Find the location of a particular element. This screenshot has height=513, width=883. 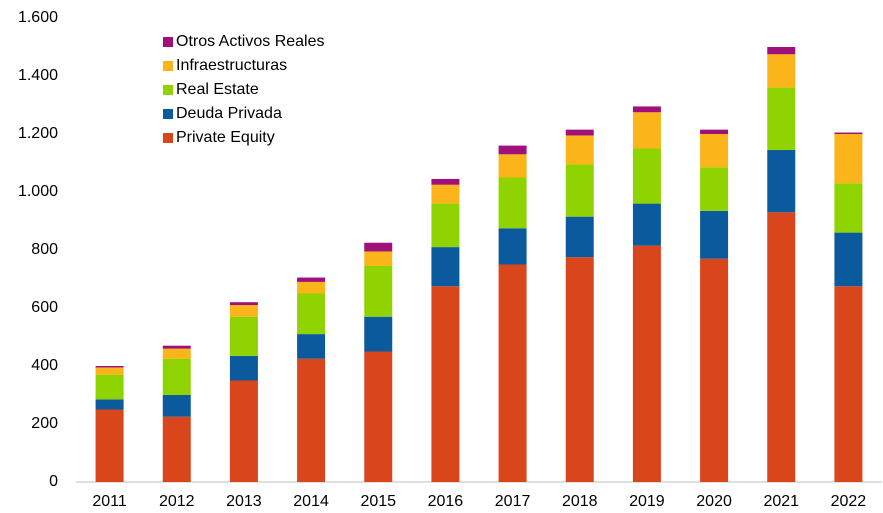

y-tick-label: 0 is located at coordinates (53, 481).